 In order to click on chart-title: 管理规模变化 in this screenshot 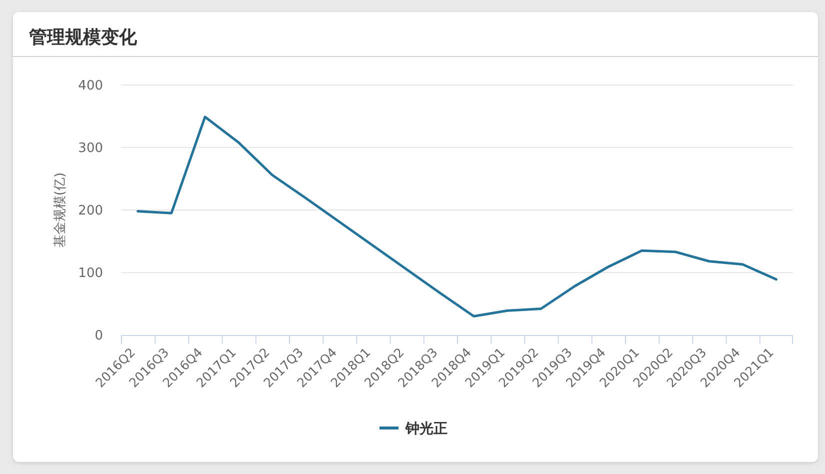, I will do `click(83, 37)`.